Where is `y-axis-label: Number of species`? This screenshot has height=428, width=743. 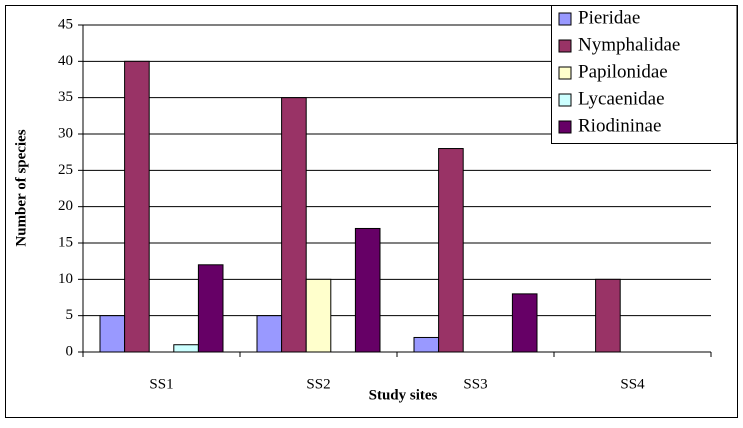 y-axis-label: Number of species is located at coordinates (21, 187).